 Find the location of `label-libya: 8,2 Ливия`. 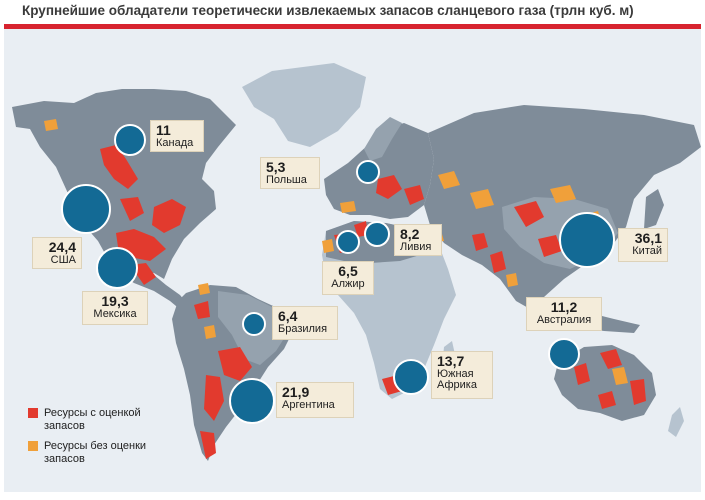

label-libya: 8,2 Ливия is located at coordinates (418, 240).